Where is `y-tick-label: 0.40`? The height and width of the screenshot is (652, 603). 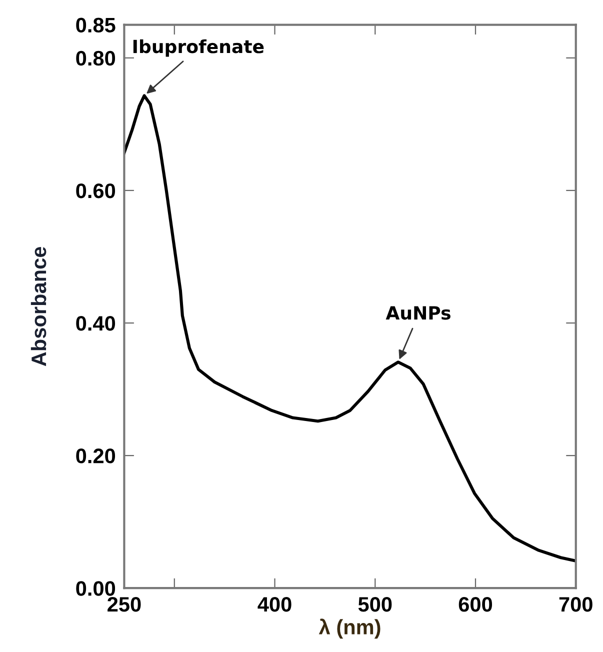
y-tick-label: 0.40 is located at coordinates (96, 323).